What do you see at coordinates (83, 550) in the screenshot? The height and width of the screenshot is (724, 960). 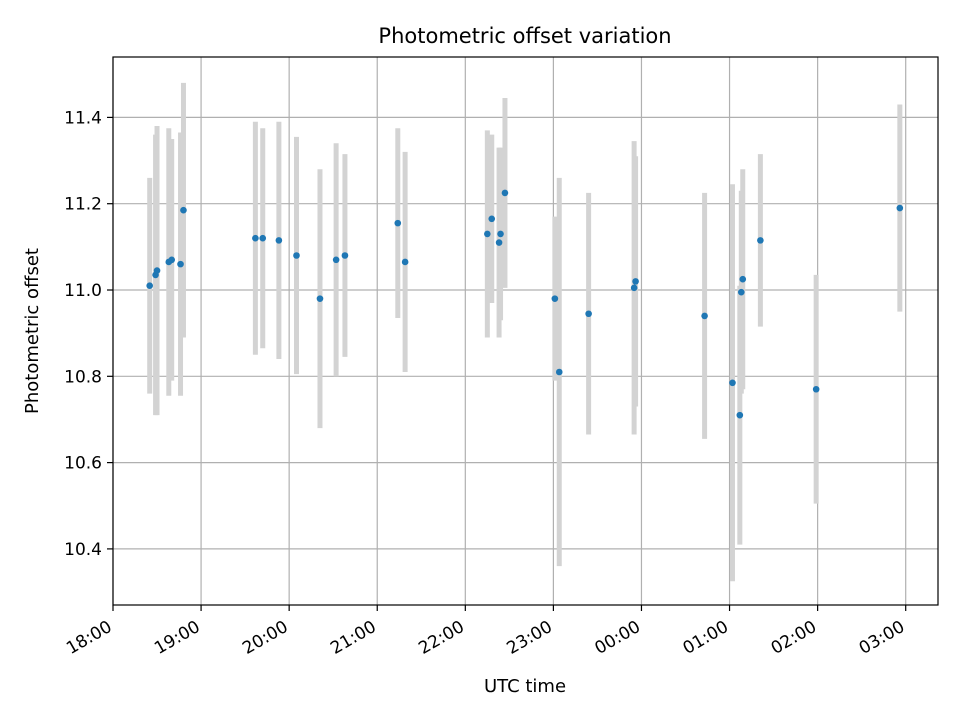 I see `y-tick-label: 10.4` at bounding box center [83, 550].